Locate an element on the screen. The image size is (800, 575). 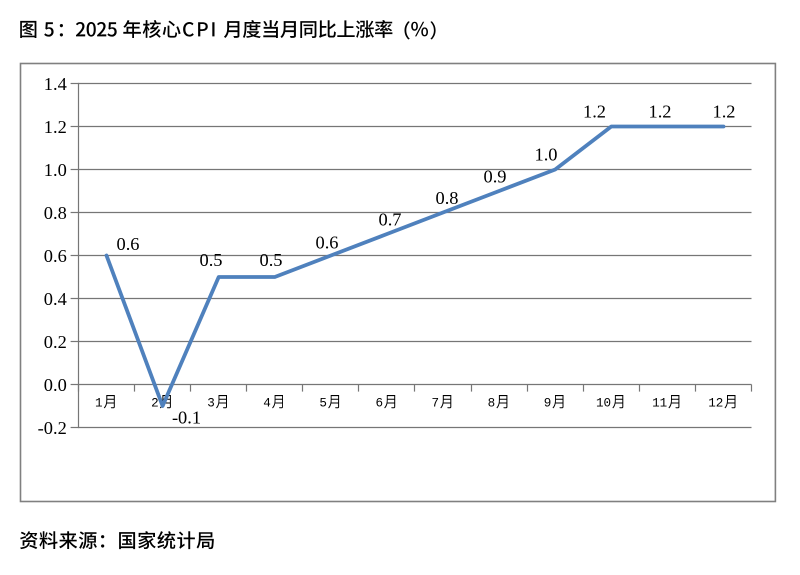
svg-text: 0.0 is located at coordinates (55, 385).